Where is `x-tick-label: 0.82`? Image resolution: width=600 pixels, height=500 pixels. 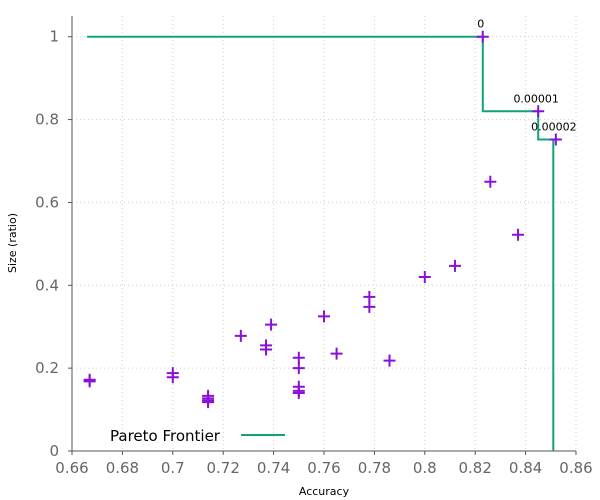
x-tick-label: 0.82 is located at coordinates (474, 468).